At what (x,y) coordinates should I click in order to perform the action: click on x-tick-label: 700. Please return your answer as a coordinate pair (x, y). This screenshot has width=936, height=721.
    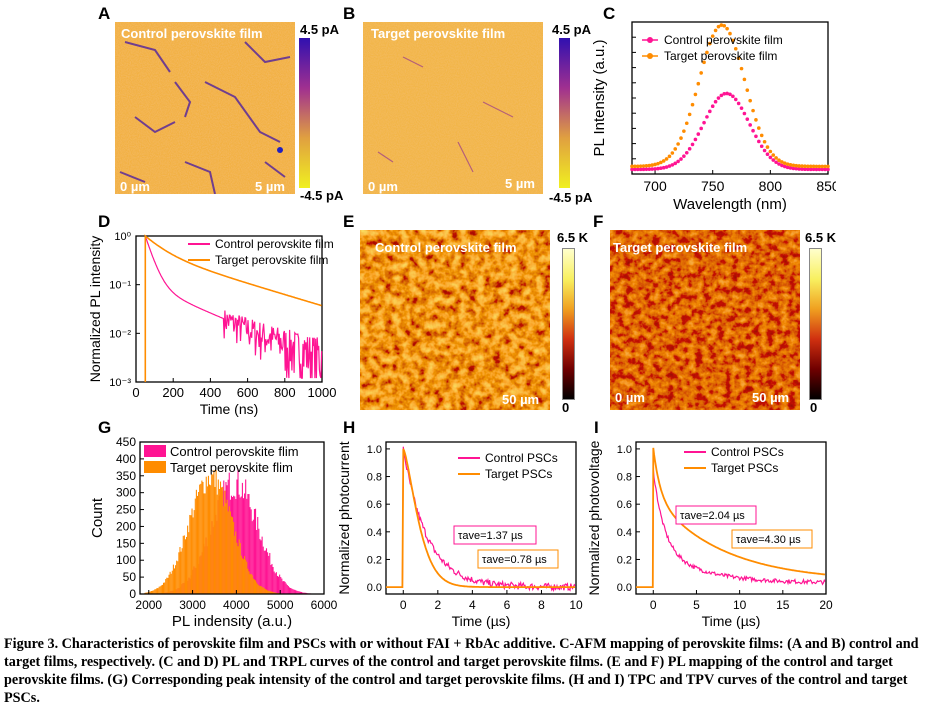
    Looking at the image, I should click on (655, 186).